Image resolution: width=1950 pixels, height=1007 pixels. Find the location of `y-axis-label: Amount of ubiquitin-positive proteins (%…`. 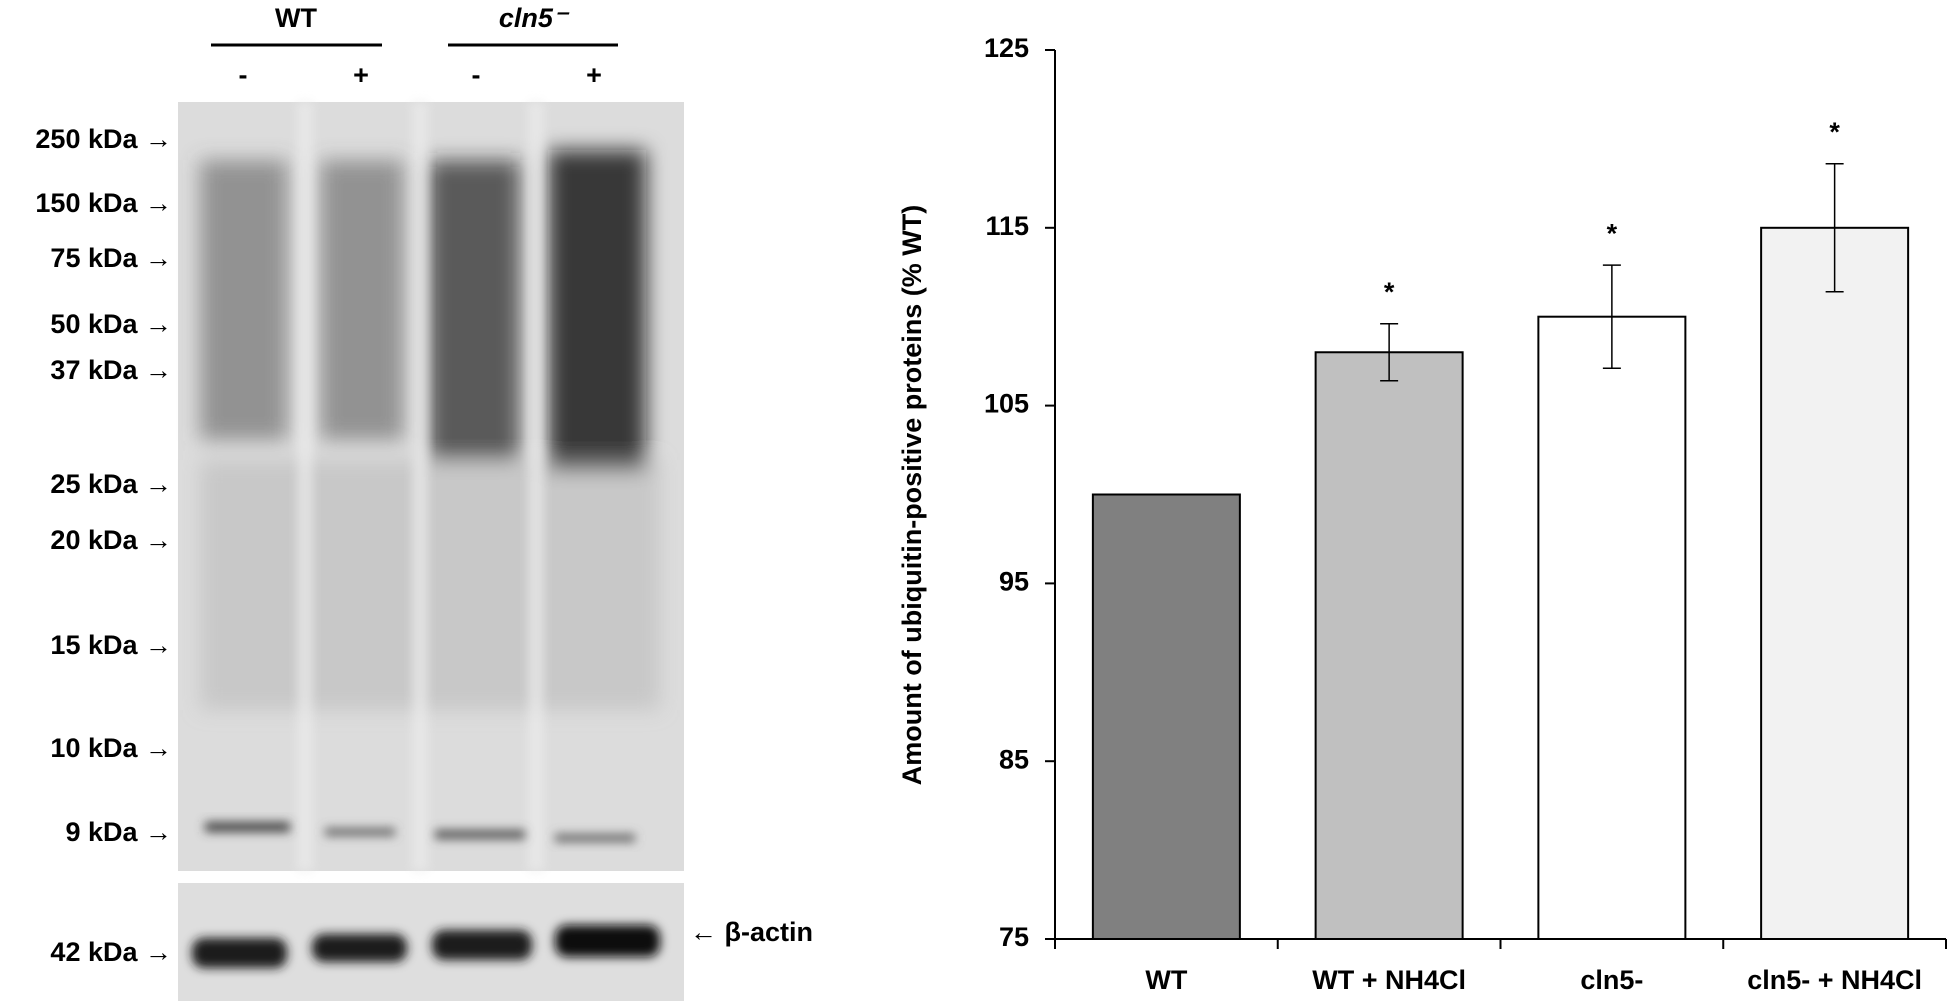

y-axis-label: Amount of ubiquitin-positive proteins (%… is located at coordinates (912, 495).